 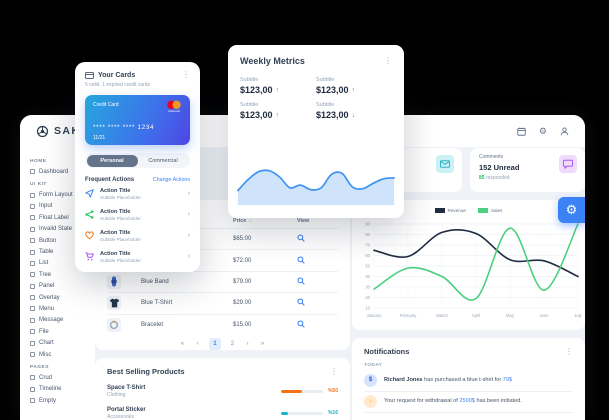 What do you see at coordinates (571, 210) in the screenshot?
I see `config-button: ⚙` at bounding box center [571, 210].